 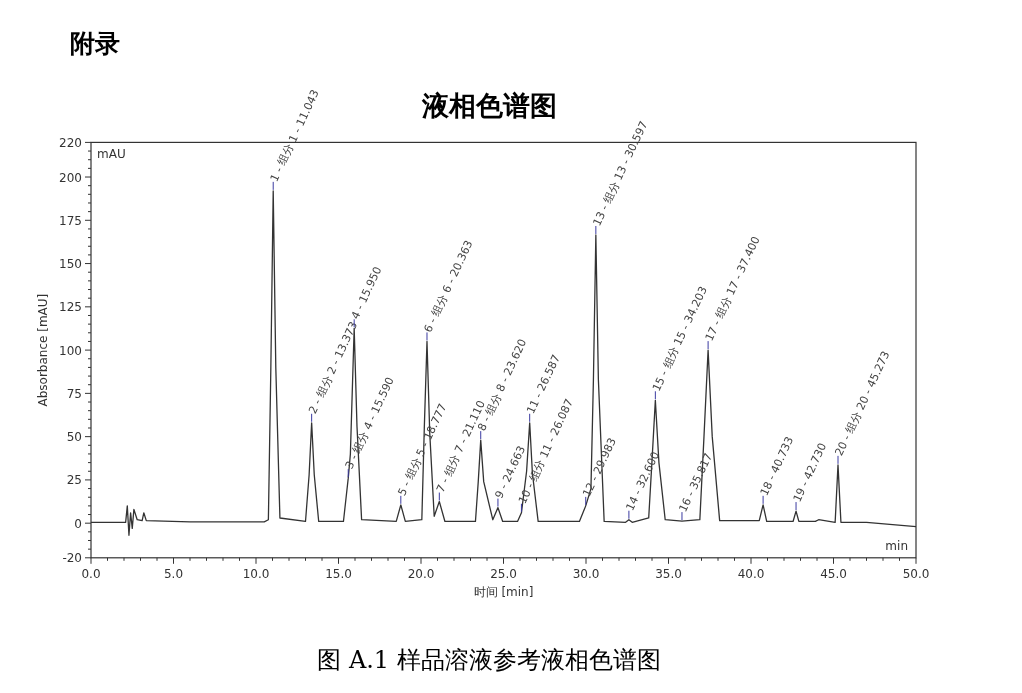 What do you see at coordinates (74, 437) in the screenshot?
I see `y-tick-label: 50` at bounding box center [74, 437].